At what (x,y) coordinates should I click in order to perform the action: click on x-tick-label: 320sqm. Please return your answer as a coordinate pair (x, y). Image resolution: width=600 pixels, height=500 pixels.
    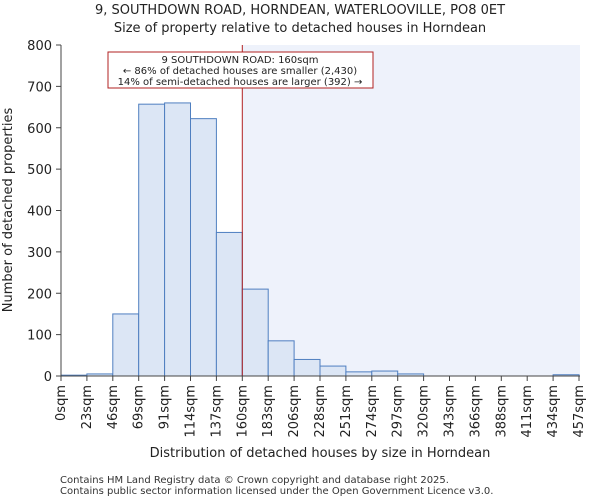
    Looking at the image, I should click on (424, 411).